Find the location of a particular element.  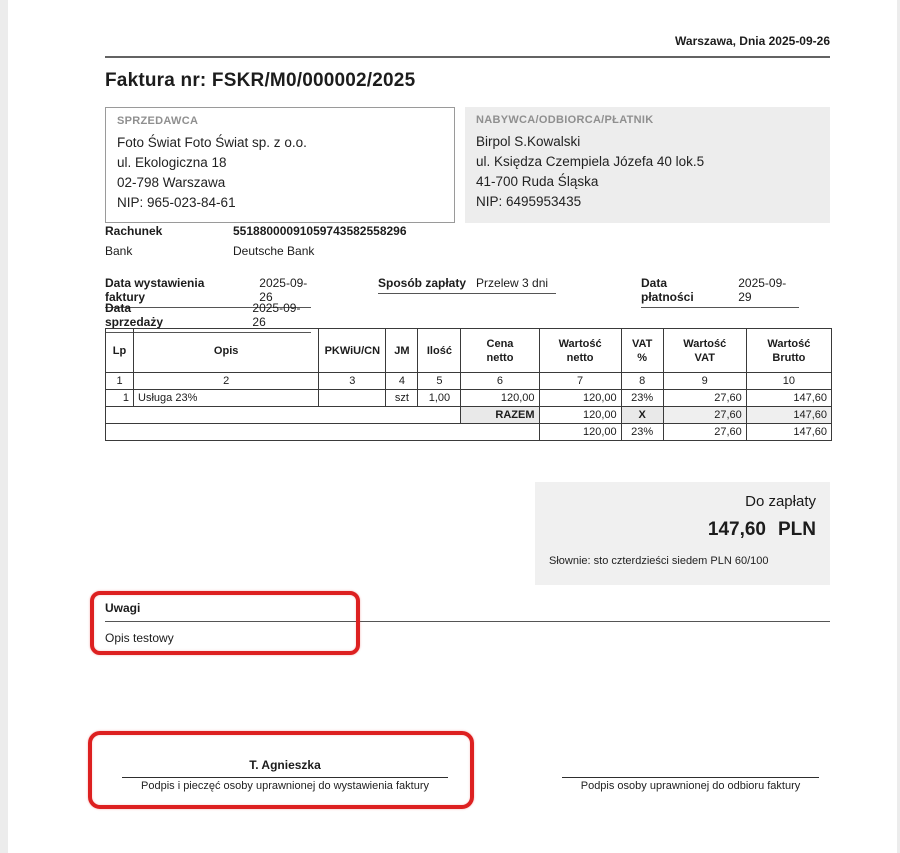

totals-row: RAZEM 120,00 X 27,60 147,60 is located at coordinates (468, 415).